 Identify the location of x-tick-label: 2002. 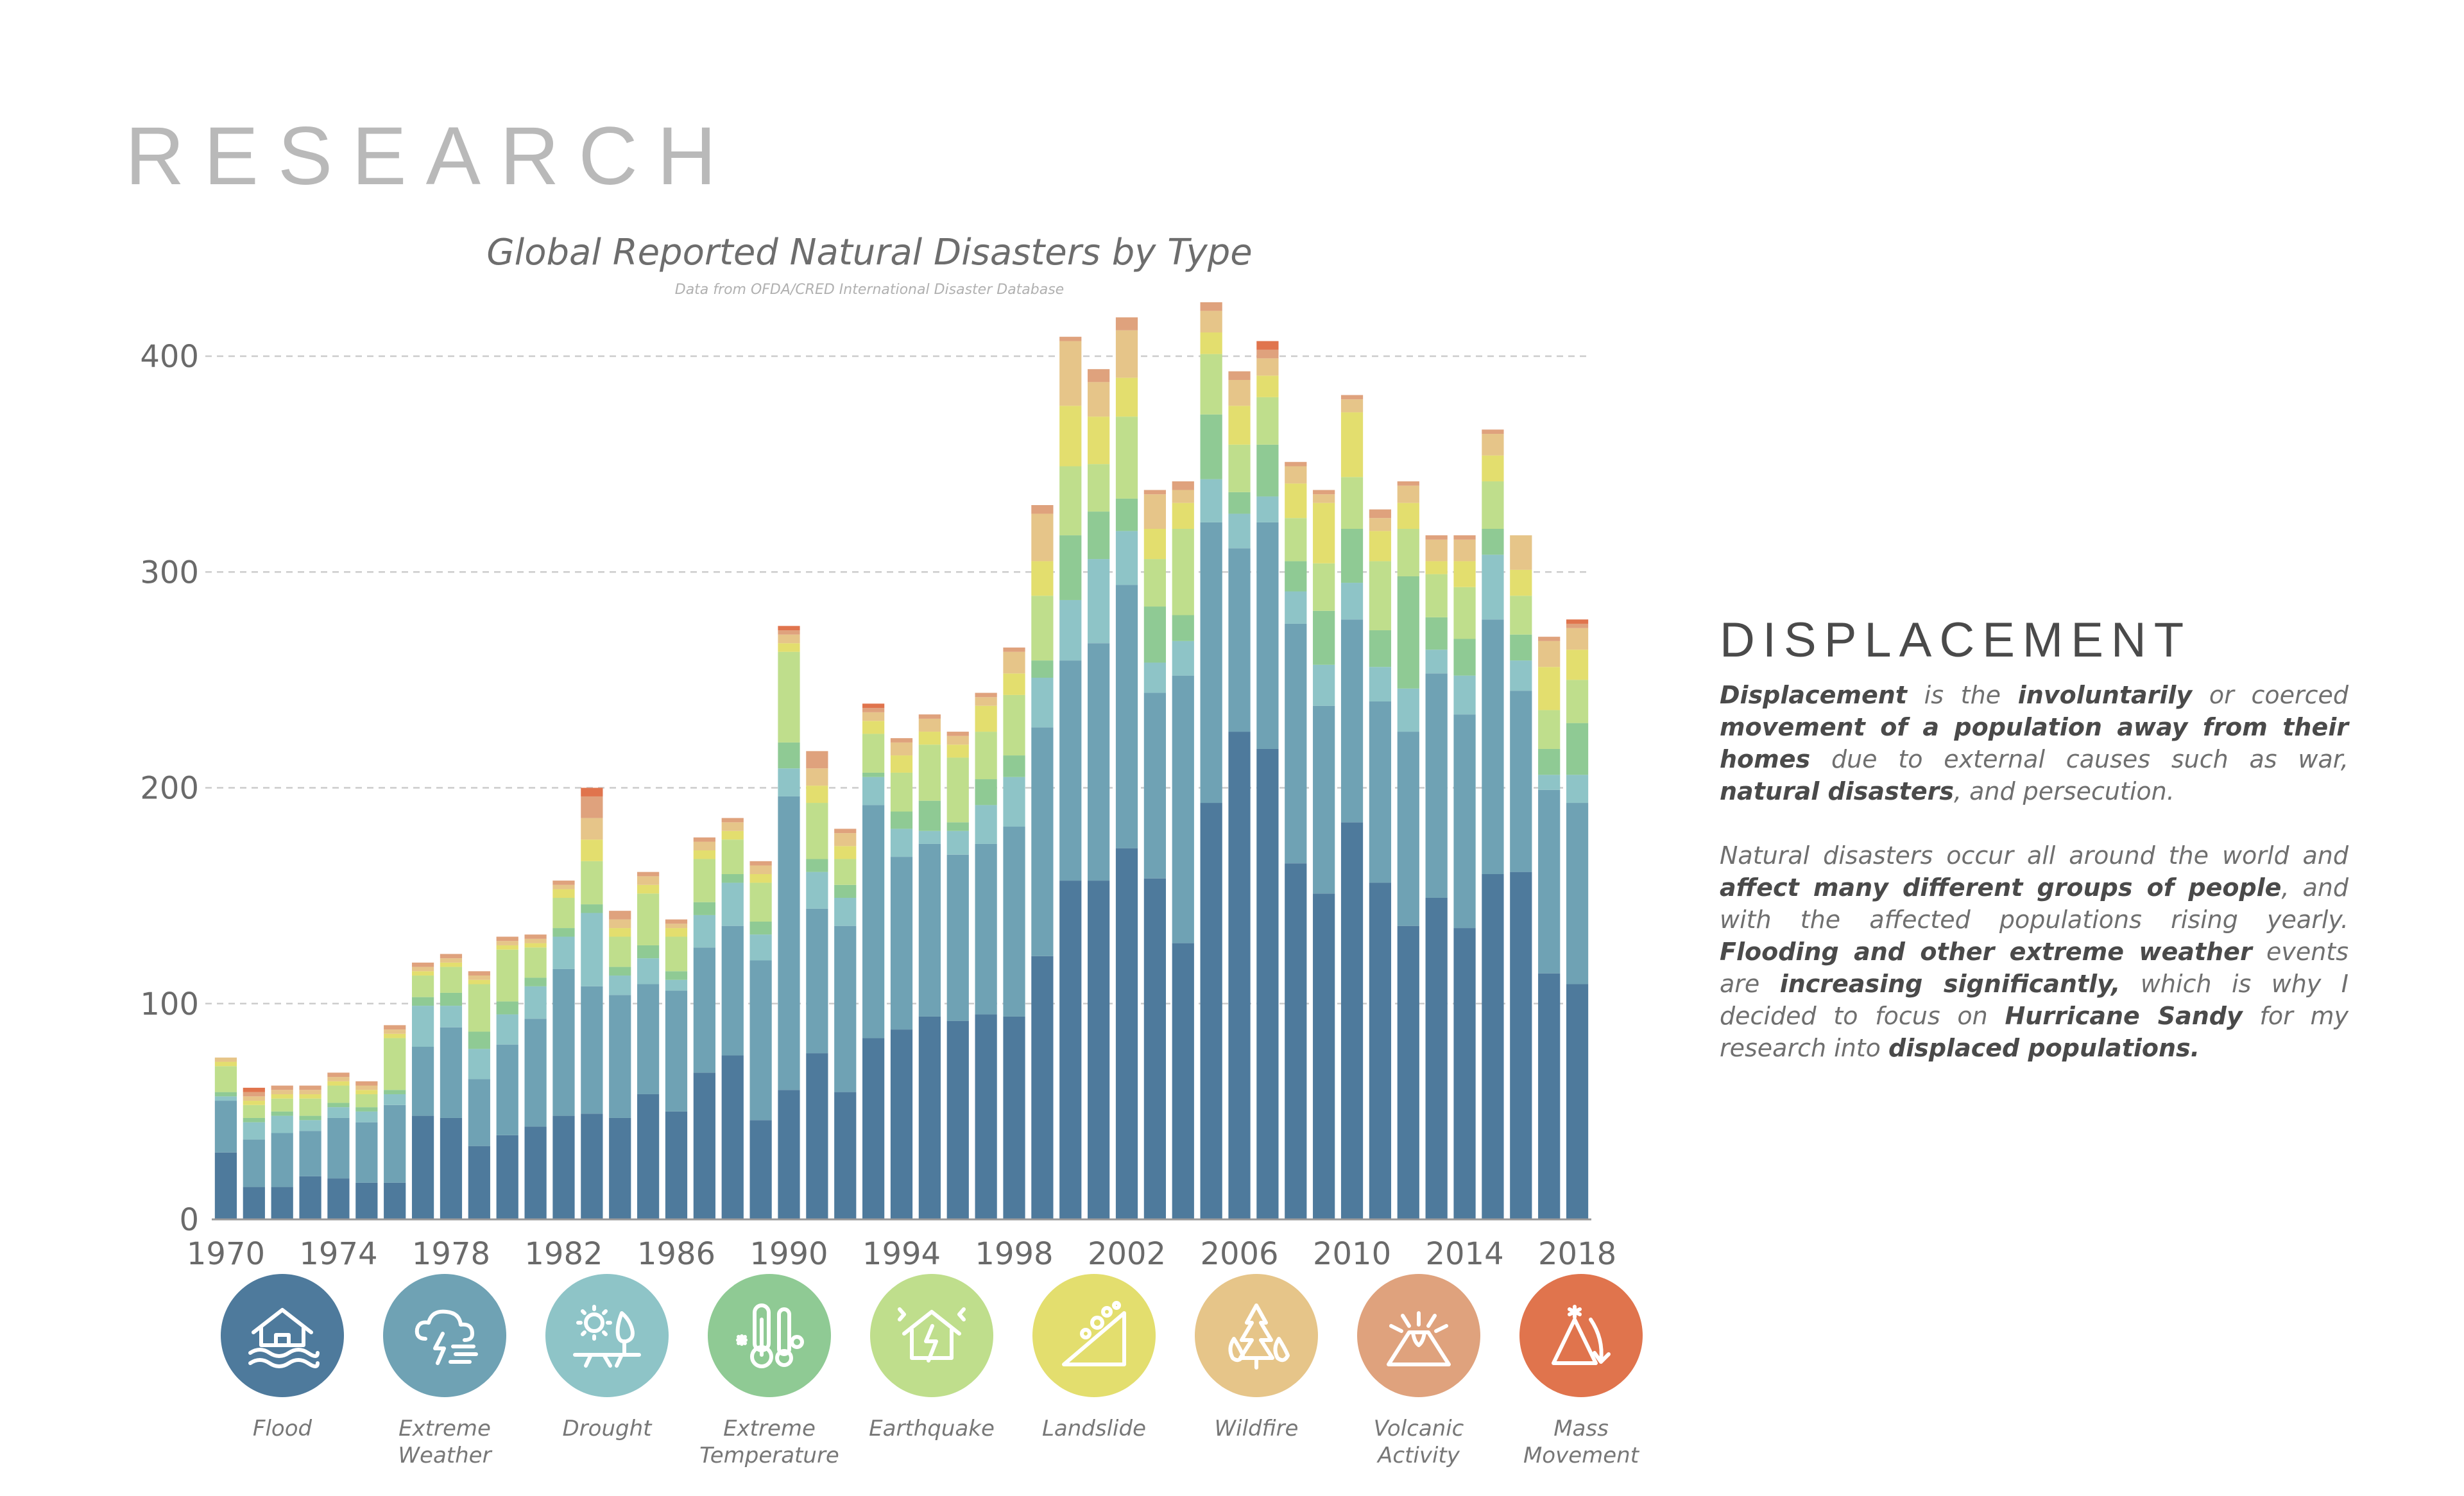
(1127, 1254).